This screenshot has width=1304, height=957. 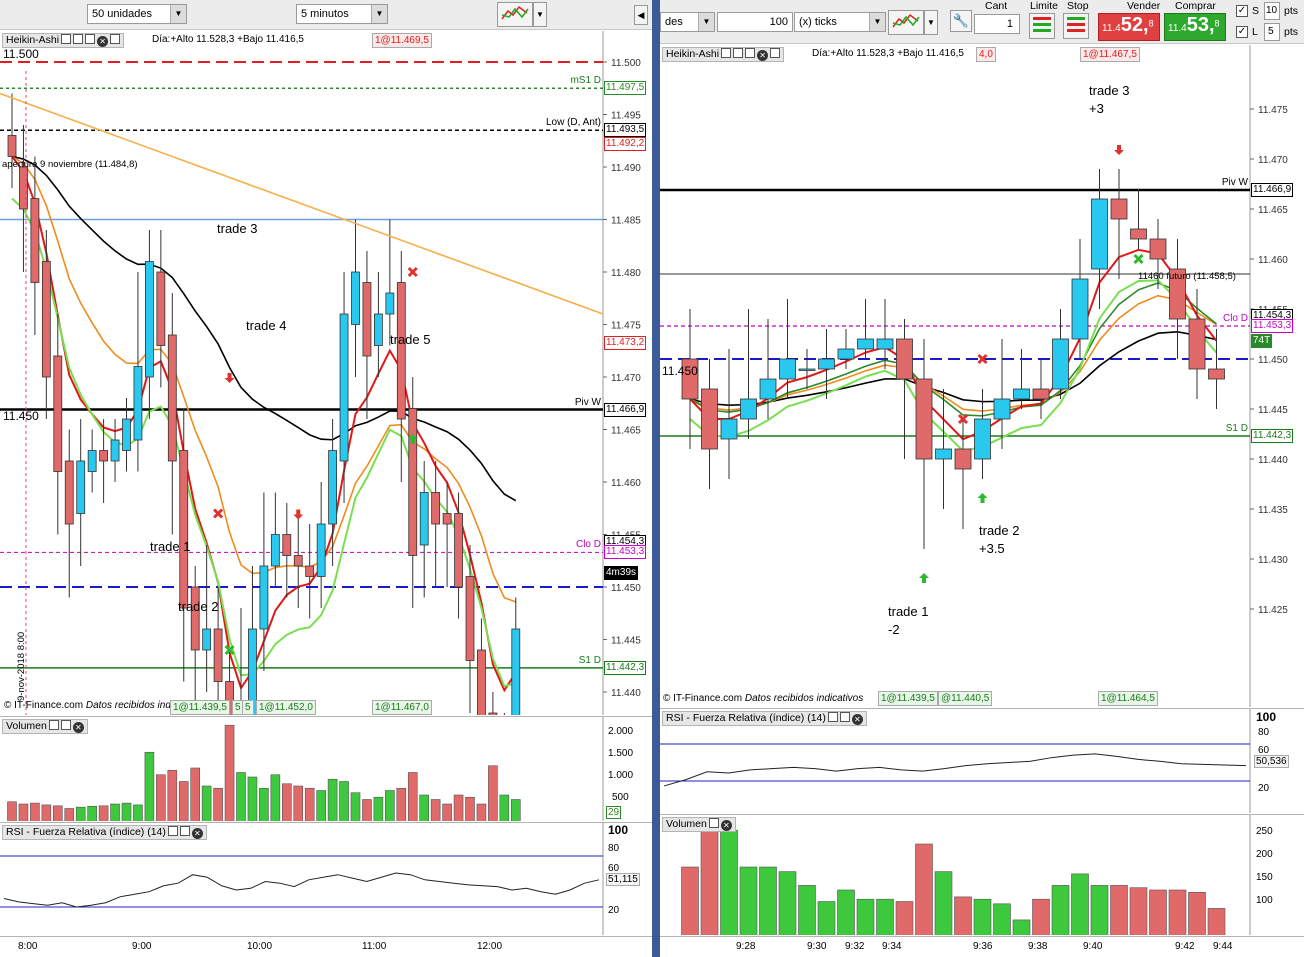 What do you see at coordinates (1042, 26) in the screenshot?
I see `limit-order-button` at bounding box center [1042, 26].